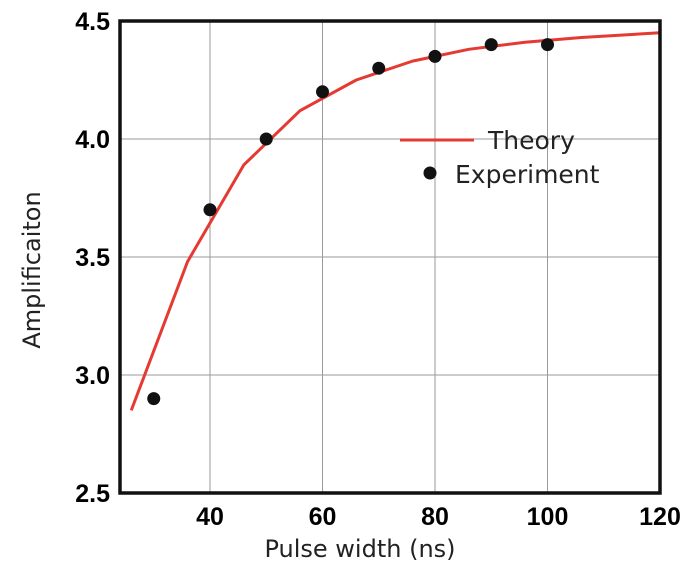 This screenshot has width=681, height=567. I want to click on legend-experiment-swatch, so click(430, 173).